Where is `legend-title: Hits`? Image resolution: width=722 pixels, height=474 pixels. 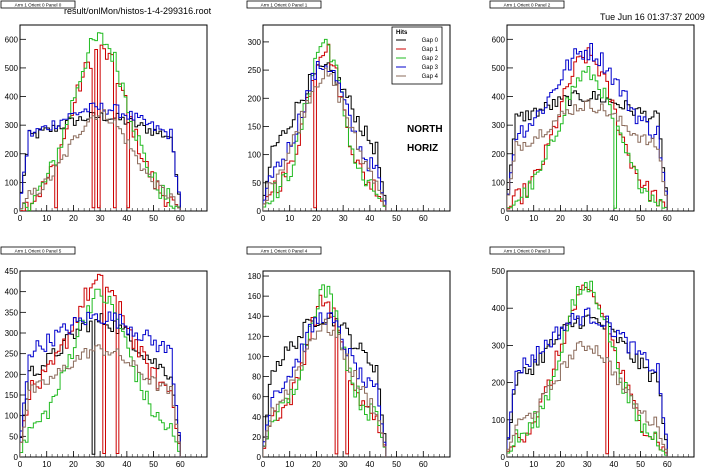
legend-title: Hits is located at coordinates (402, 33).